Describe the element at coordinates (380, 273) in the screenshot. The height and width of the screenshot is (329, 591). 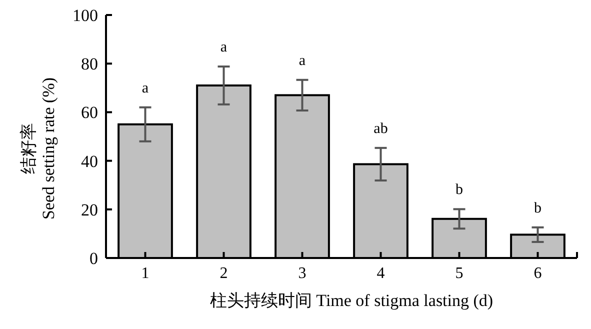
I see `x-tick-label: 4` at that location.